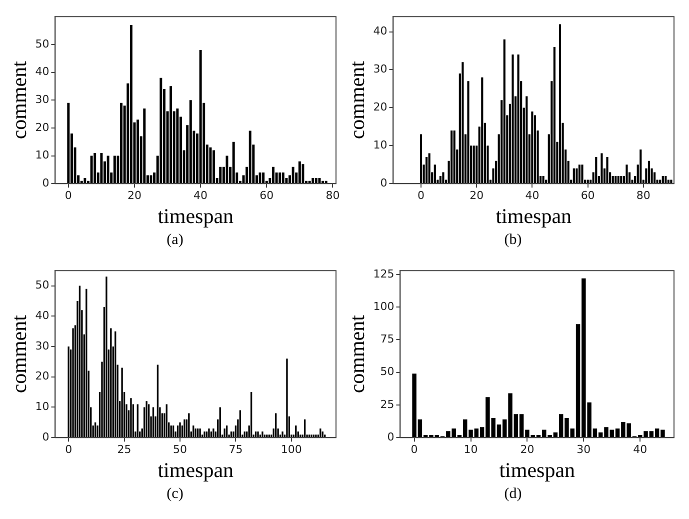 The width and height of the screenshot is (689, 519). I want to click on x-tick-label: 75, so click(235, 449).